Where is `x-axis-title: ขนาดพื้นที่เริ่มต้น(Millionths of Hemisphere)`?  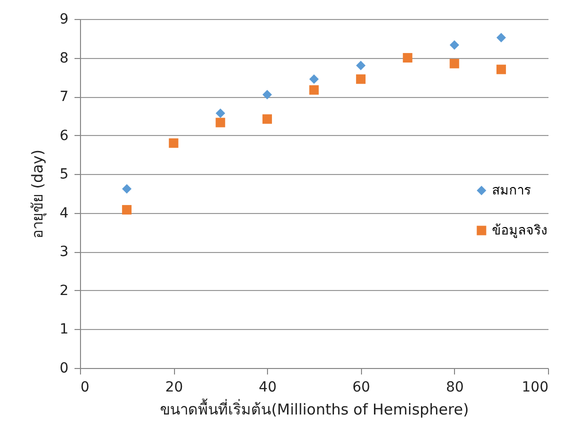 x-axis-title: ขนาดพื้นที่เริ่มต้น(Millionths of Hemisphere) is located at coordinates (314, 408).